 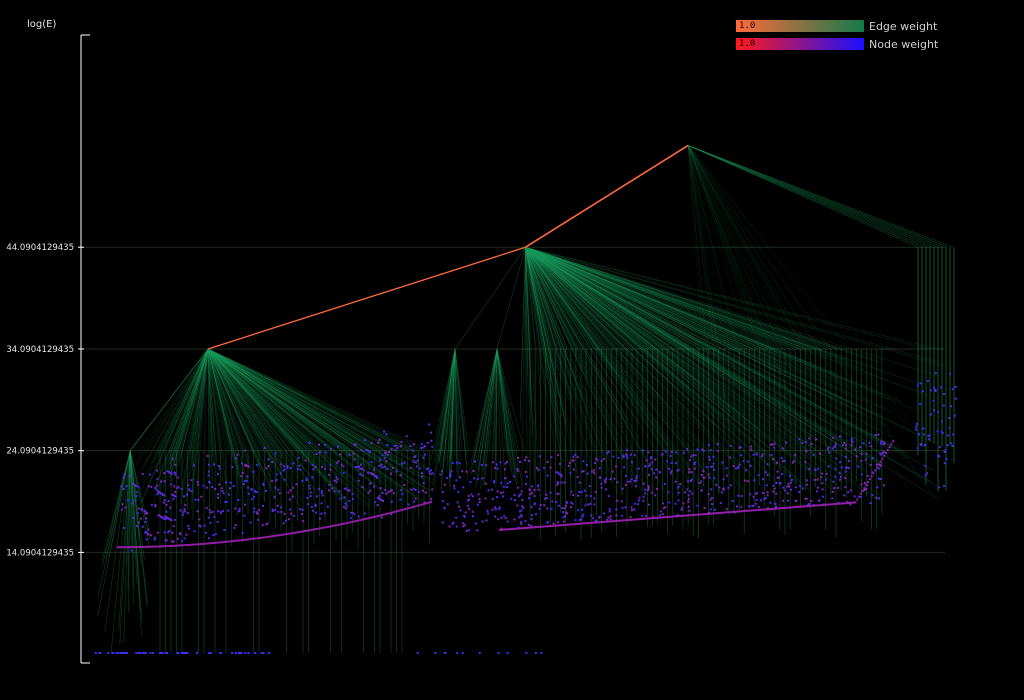 What do you see at coordinates (837, 44) in the screenshot?
I see `legend-node-weight: 1.0 Node weight` at bounding box center [837, 44].